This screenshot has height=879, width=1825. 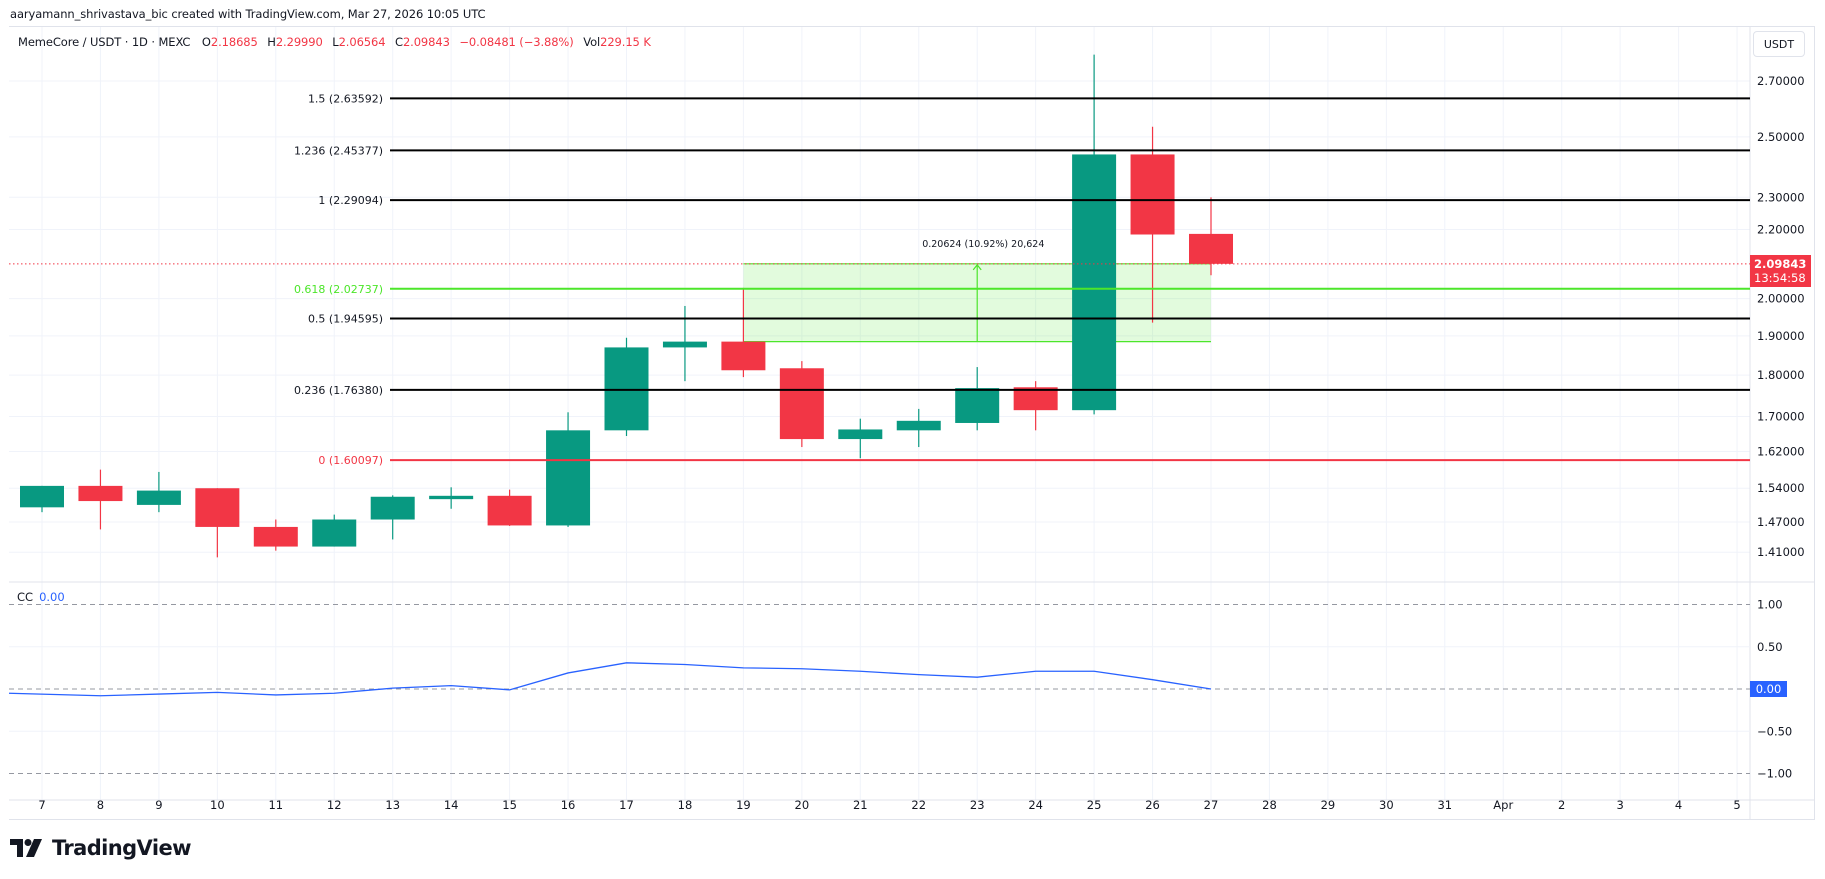 I want to click on cc-indicator-name: CC, so click(x=25, y=597).